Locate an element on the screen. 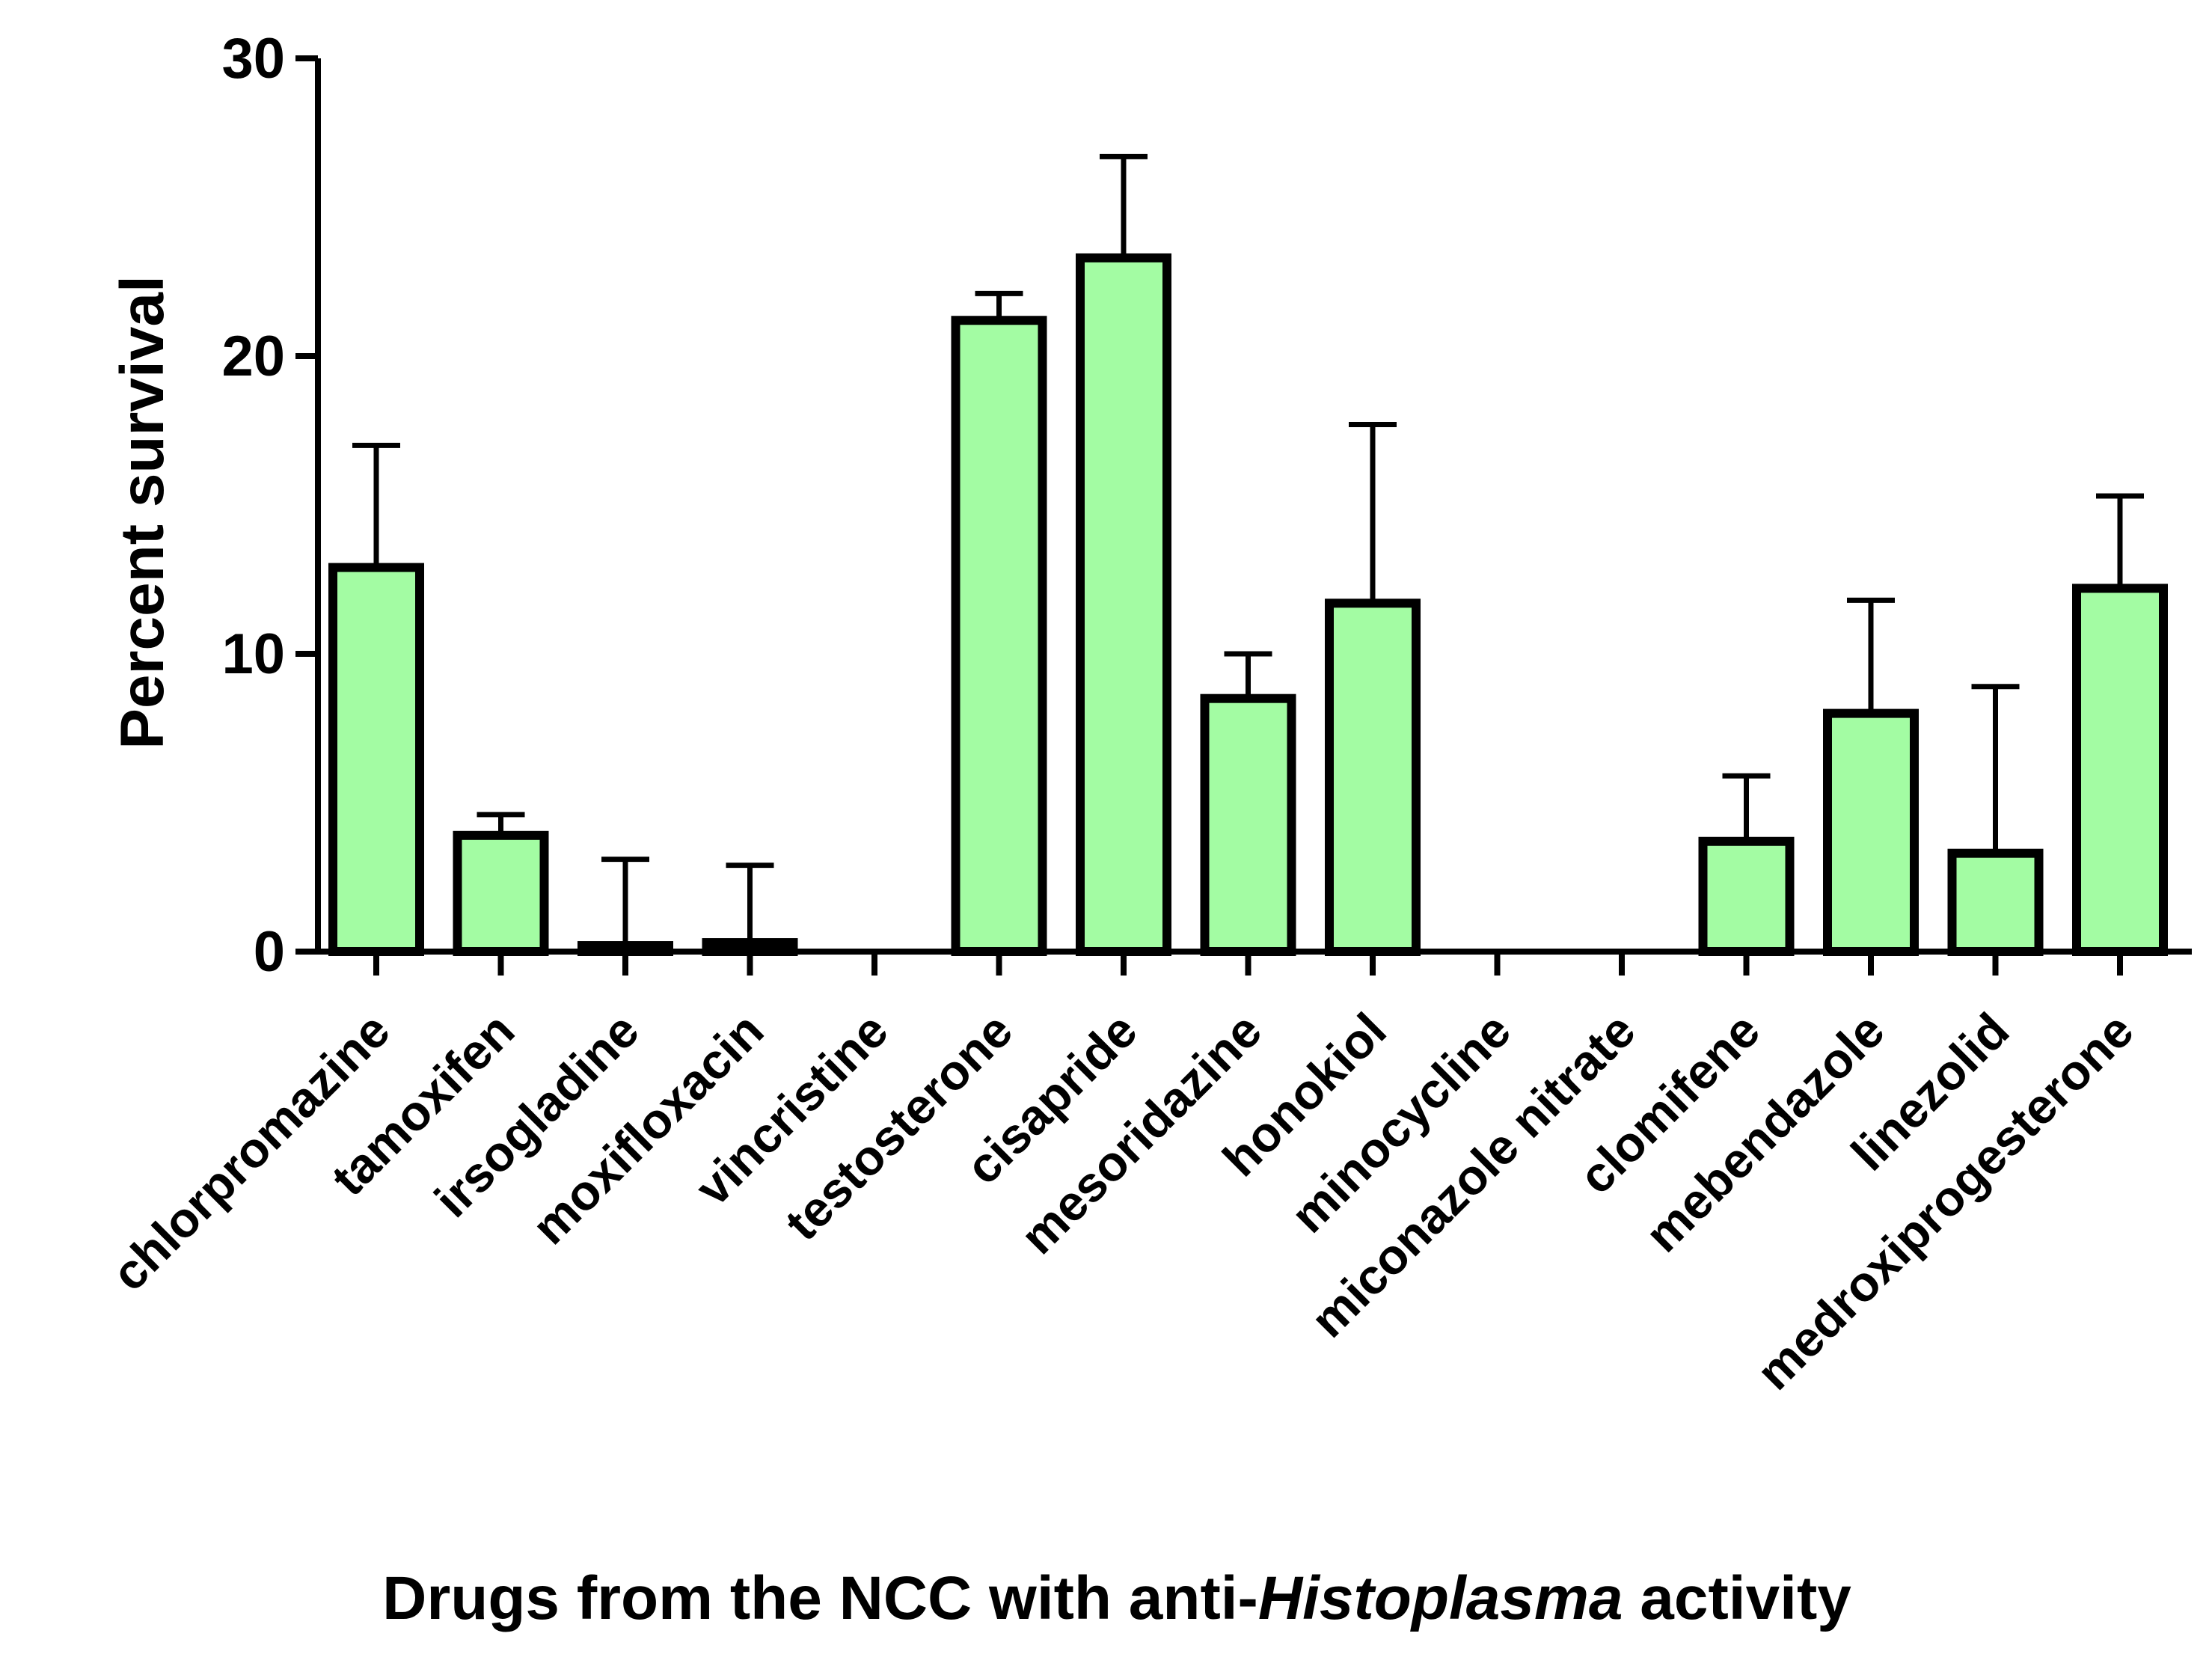  x-axis-title-part-2: activity is located at coordinates (1737, 1598).